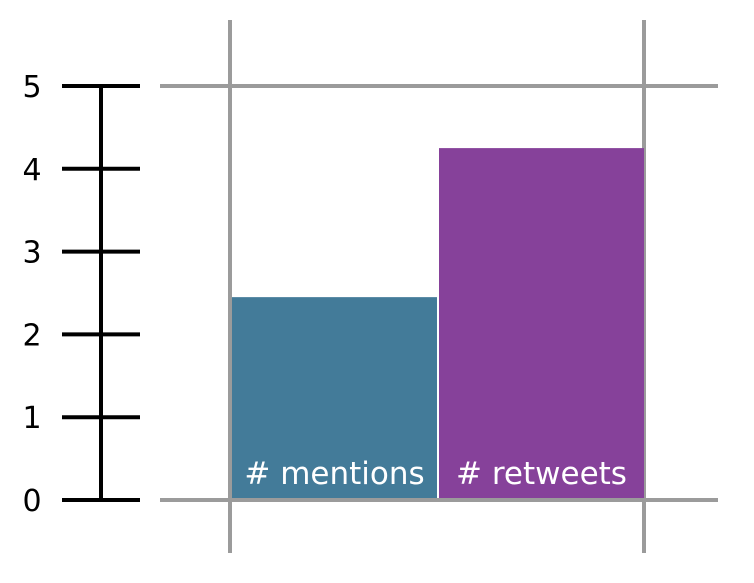  Describe the element at coordinates (31, 335) in the screenshot. I see `y-tick-label: 2` at that location.